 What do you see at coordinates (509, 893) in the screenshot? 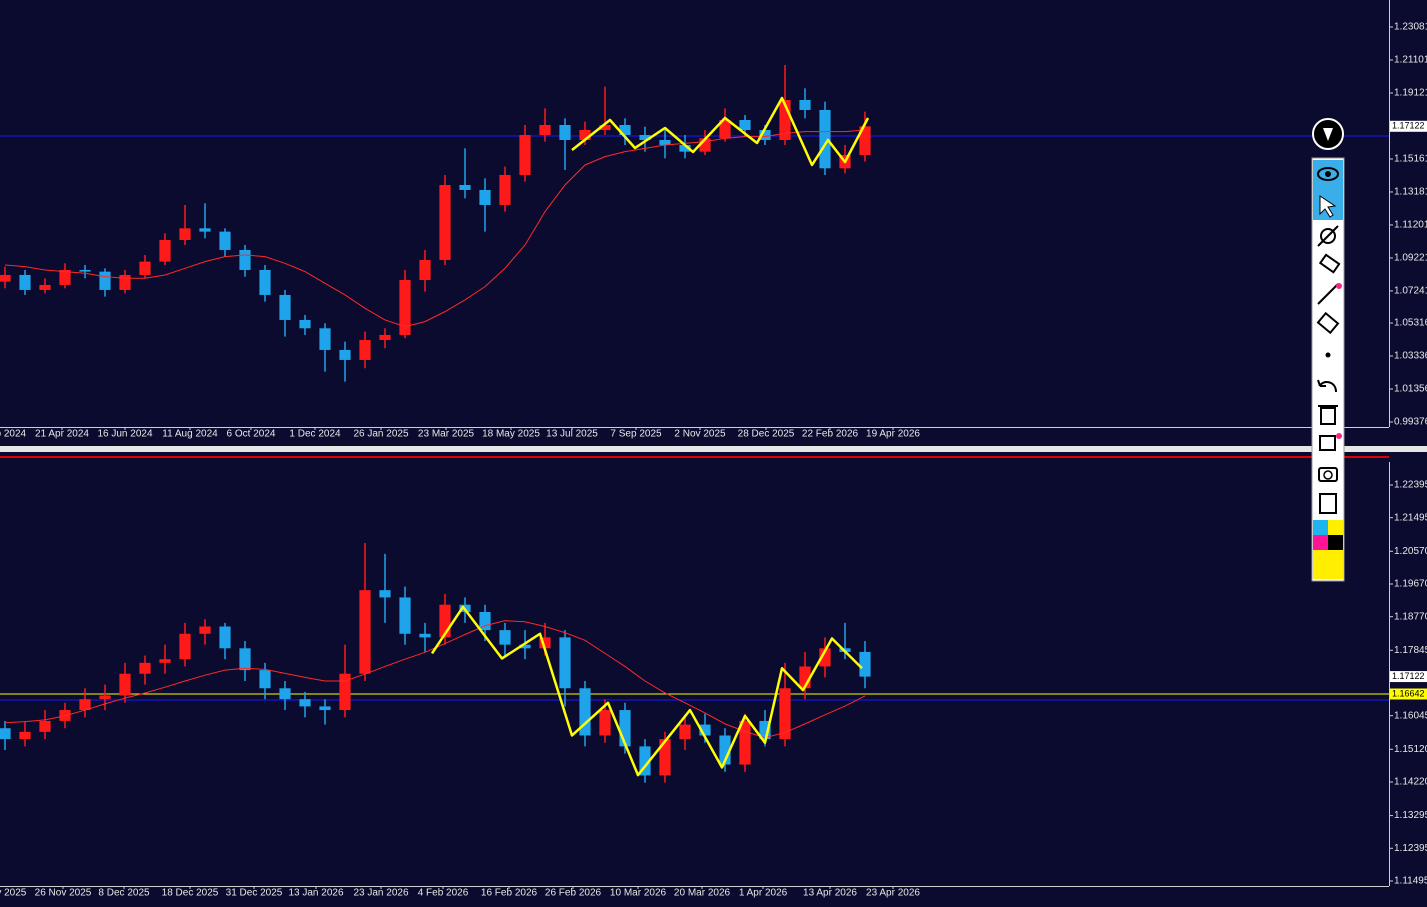
I see `x-tick-label: 16 Feb 2026` at bounding box center [509, 893].